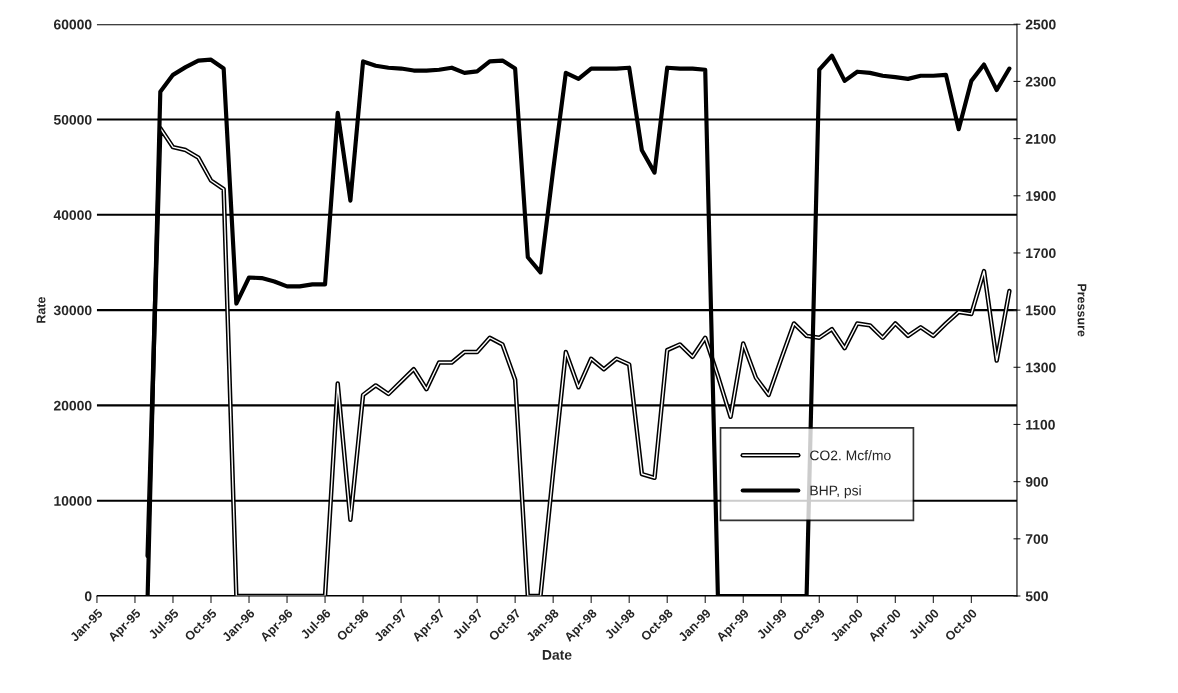  Describe the element at coordinates (1041, 367) in the screenshot. I see `y2-tick-label: 1300` at that location.